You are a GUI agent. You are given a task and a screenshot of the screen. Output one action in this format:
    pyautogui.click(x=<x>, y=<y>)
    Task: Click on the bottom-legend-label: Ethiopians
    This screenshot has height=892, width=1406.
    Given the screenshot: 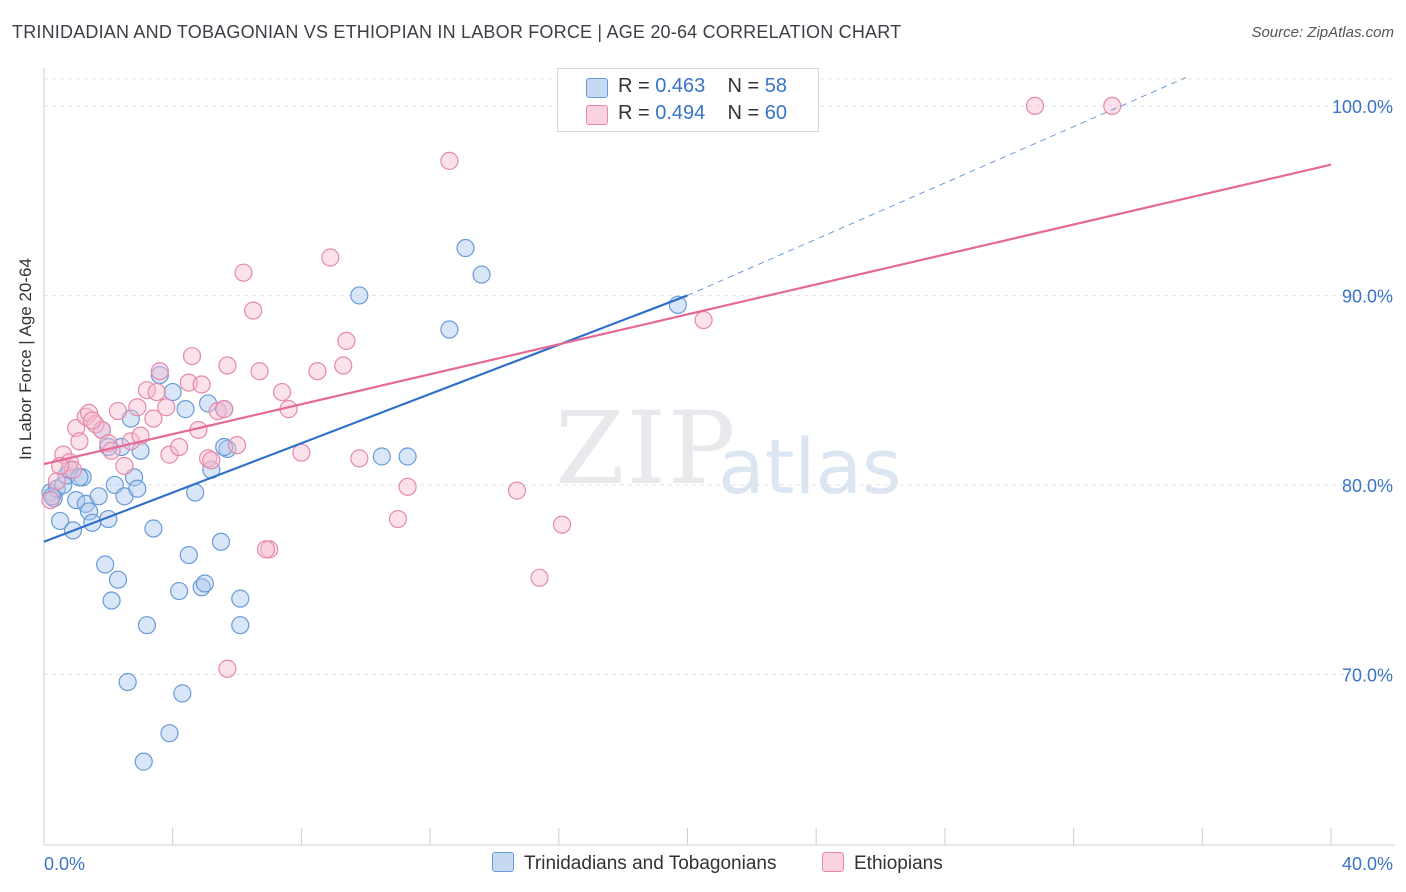 What is the action you would take?
    pyautogui.click(x=898, y=863)
    